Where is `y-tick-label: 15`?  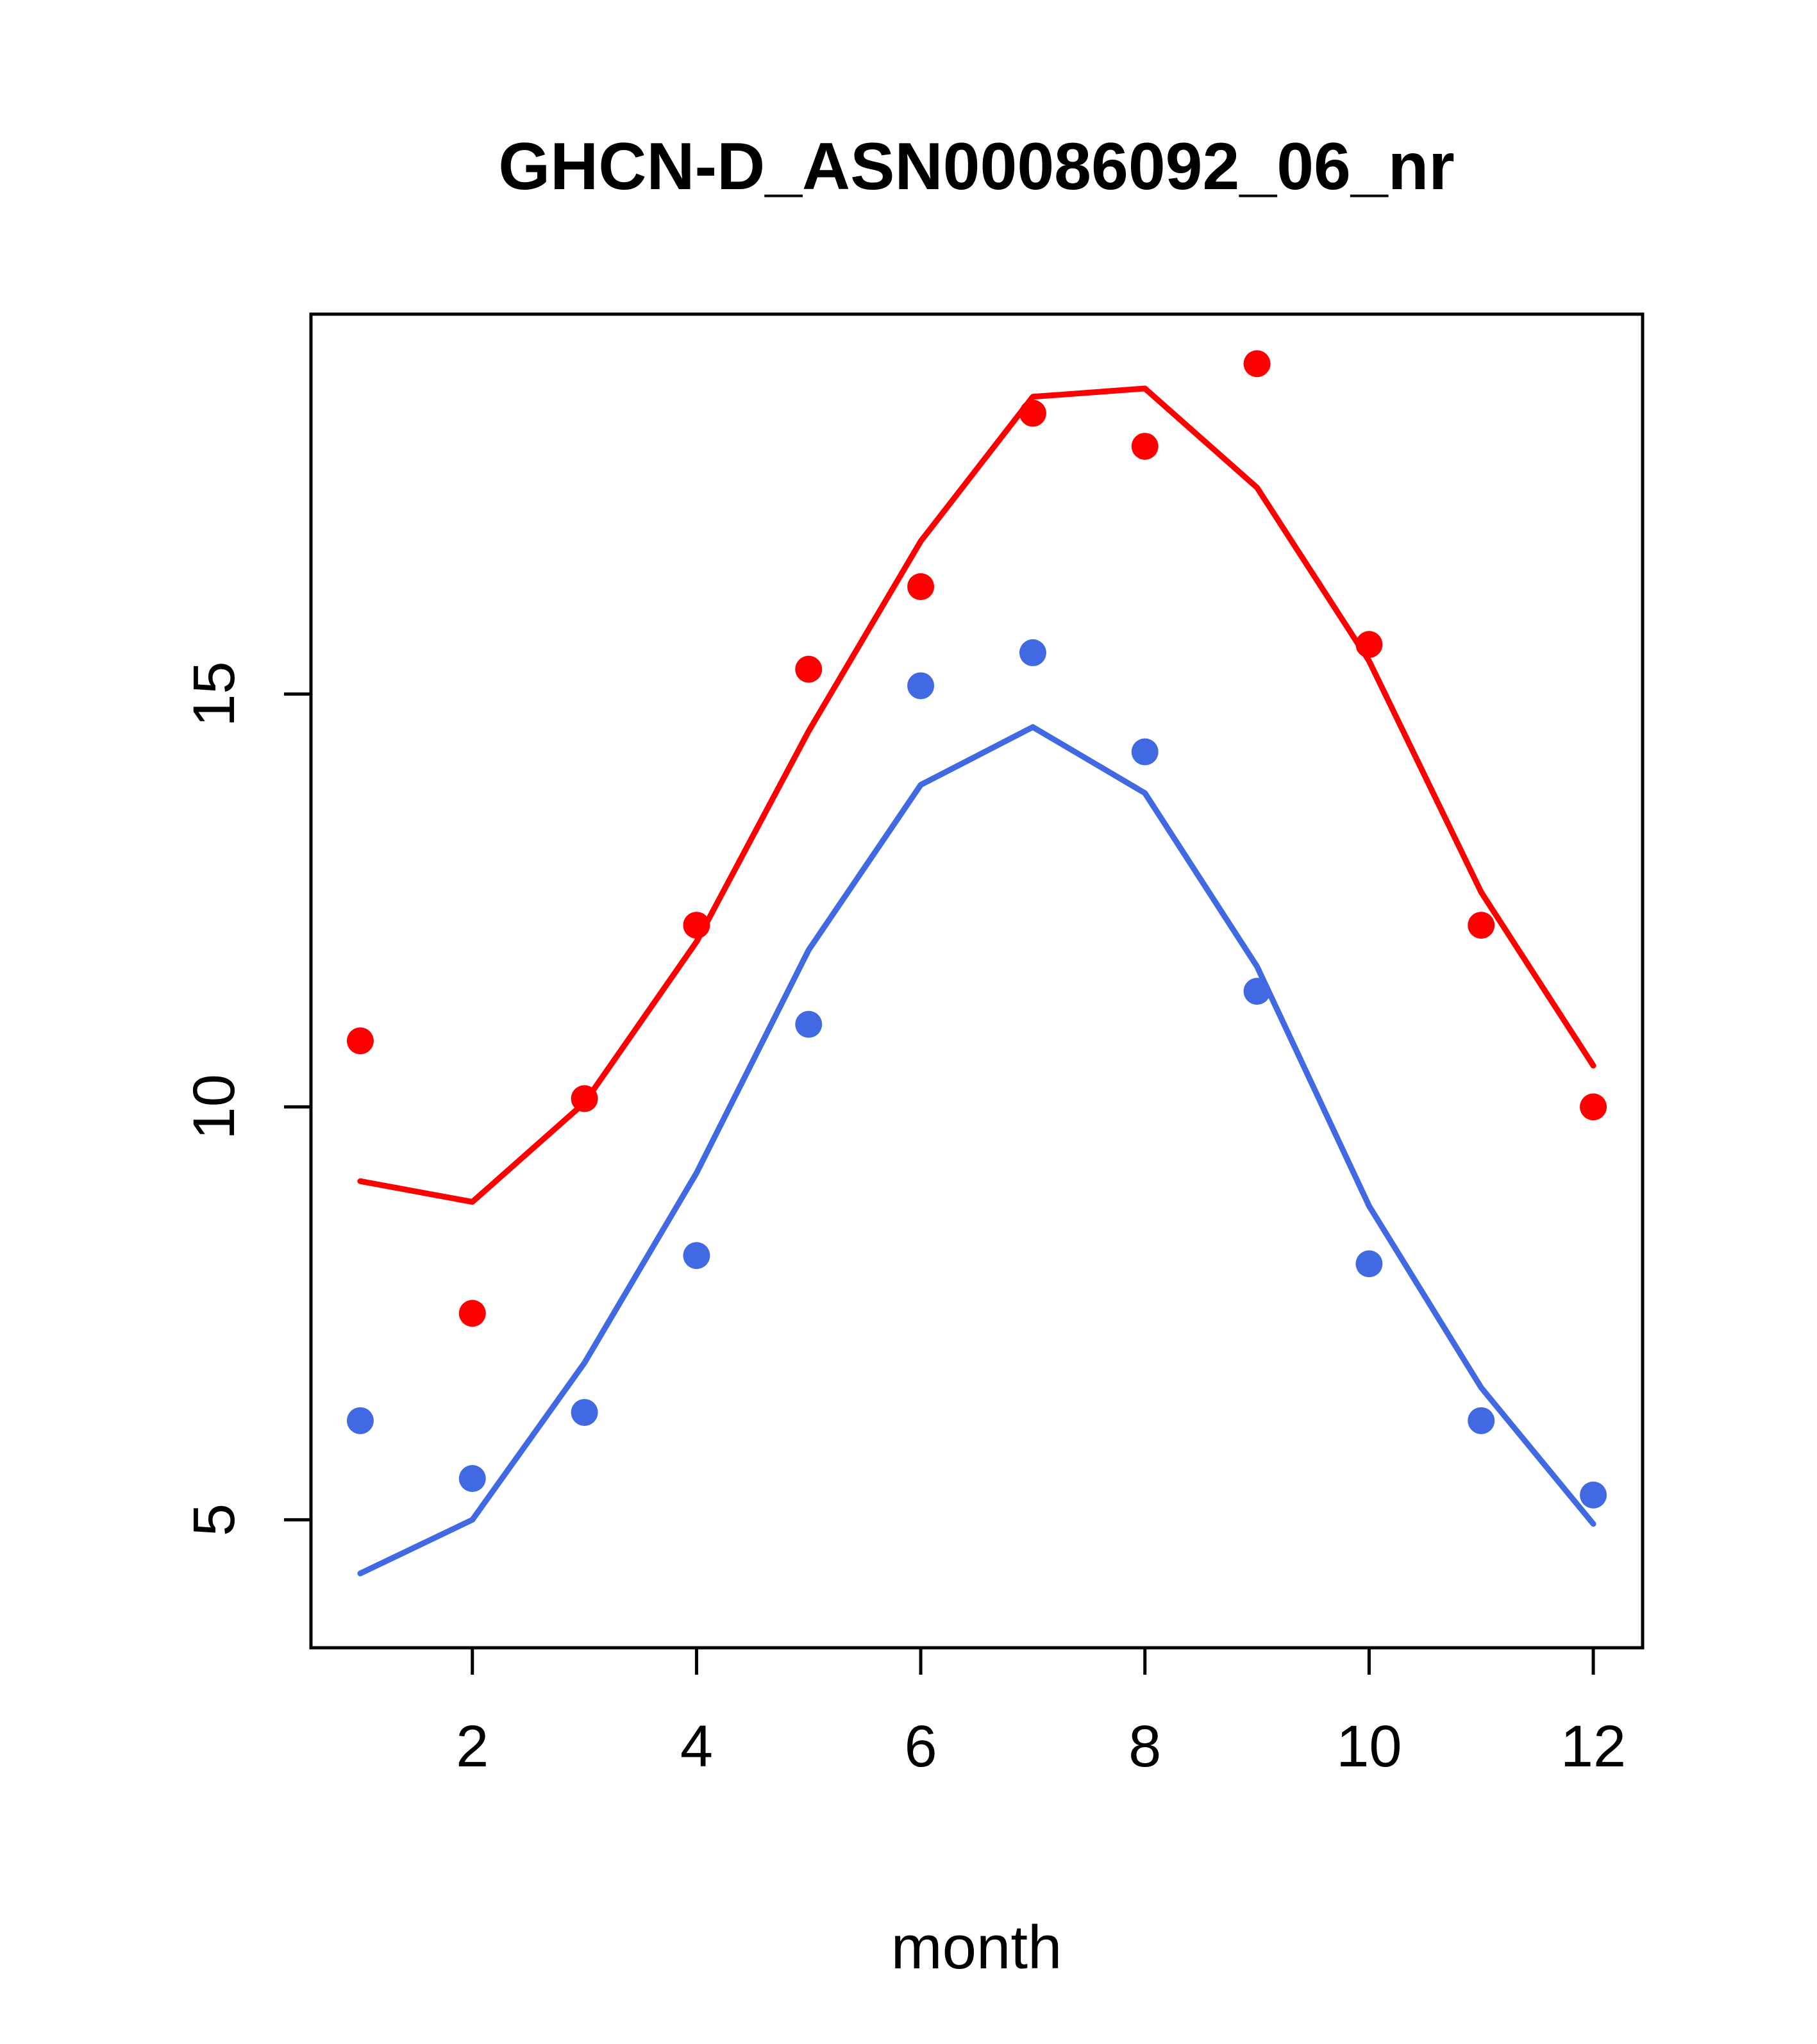 y-tick-label: 15 is located at coordinates (214, 693).